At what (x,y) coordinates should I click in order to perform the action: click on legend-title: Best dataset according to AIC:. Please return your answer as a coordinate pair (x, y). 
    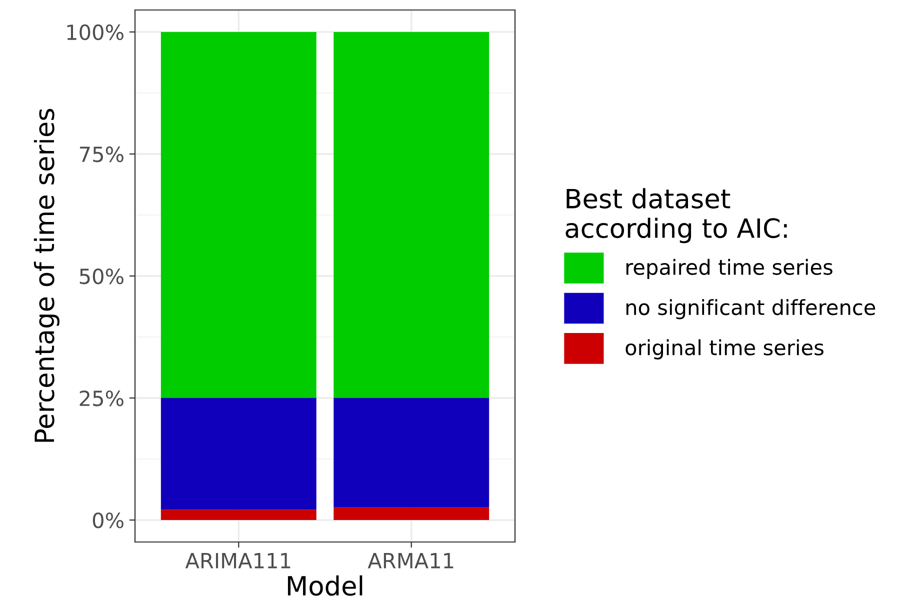
    Looking at the image, I should click on (676, 216).